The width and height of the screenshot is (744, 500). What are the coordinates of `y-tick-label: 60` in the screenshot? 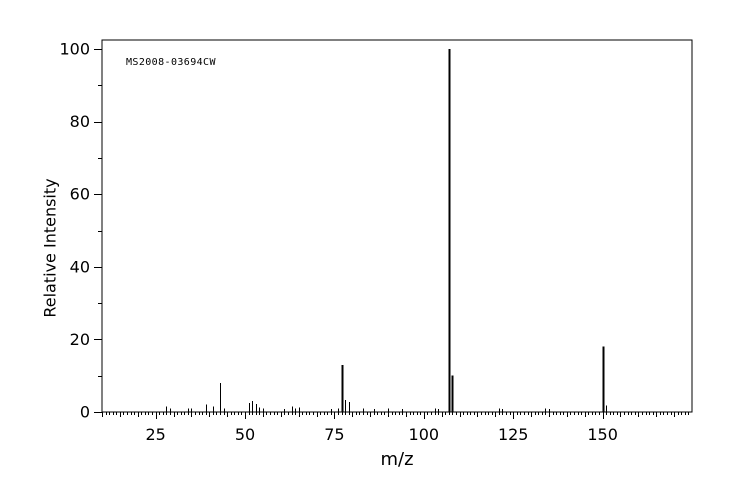 It's located at (80, 194).